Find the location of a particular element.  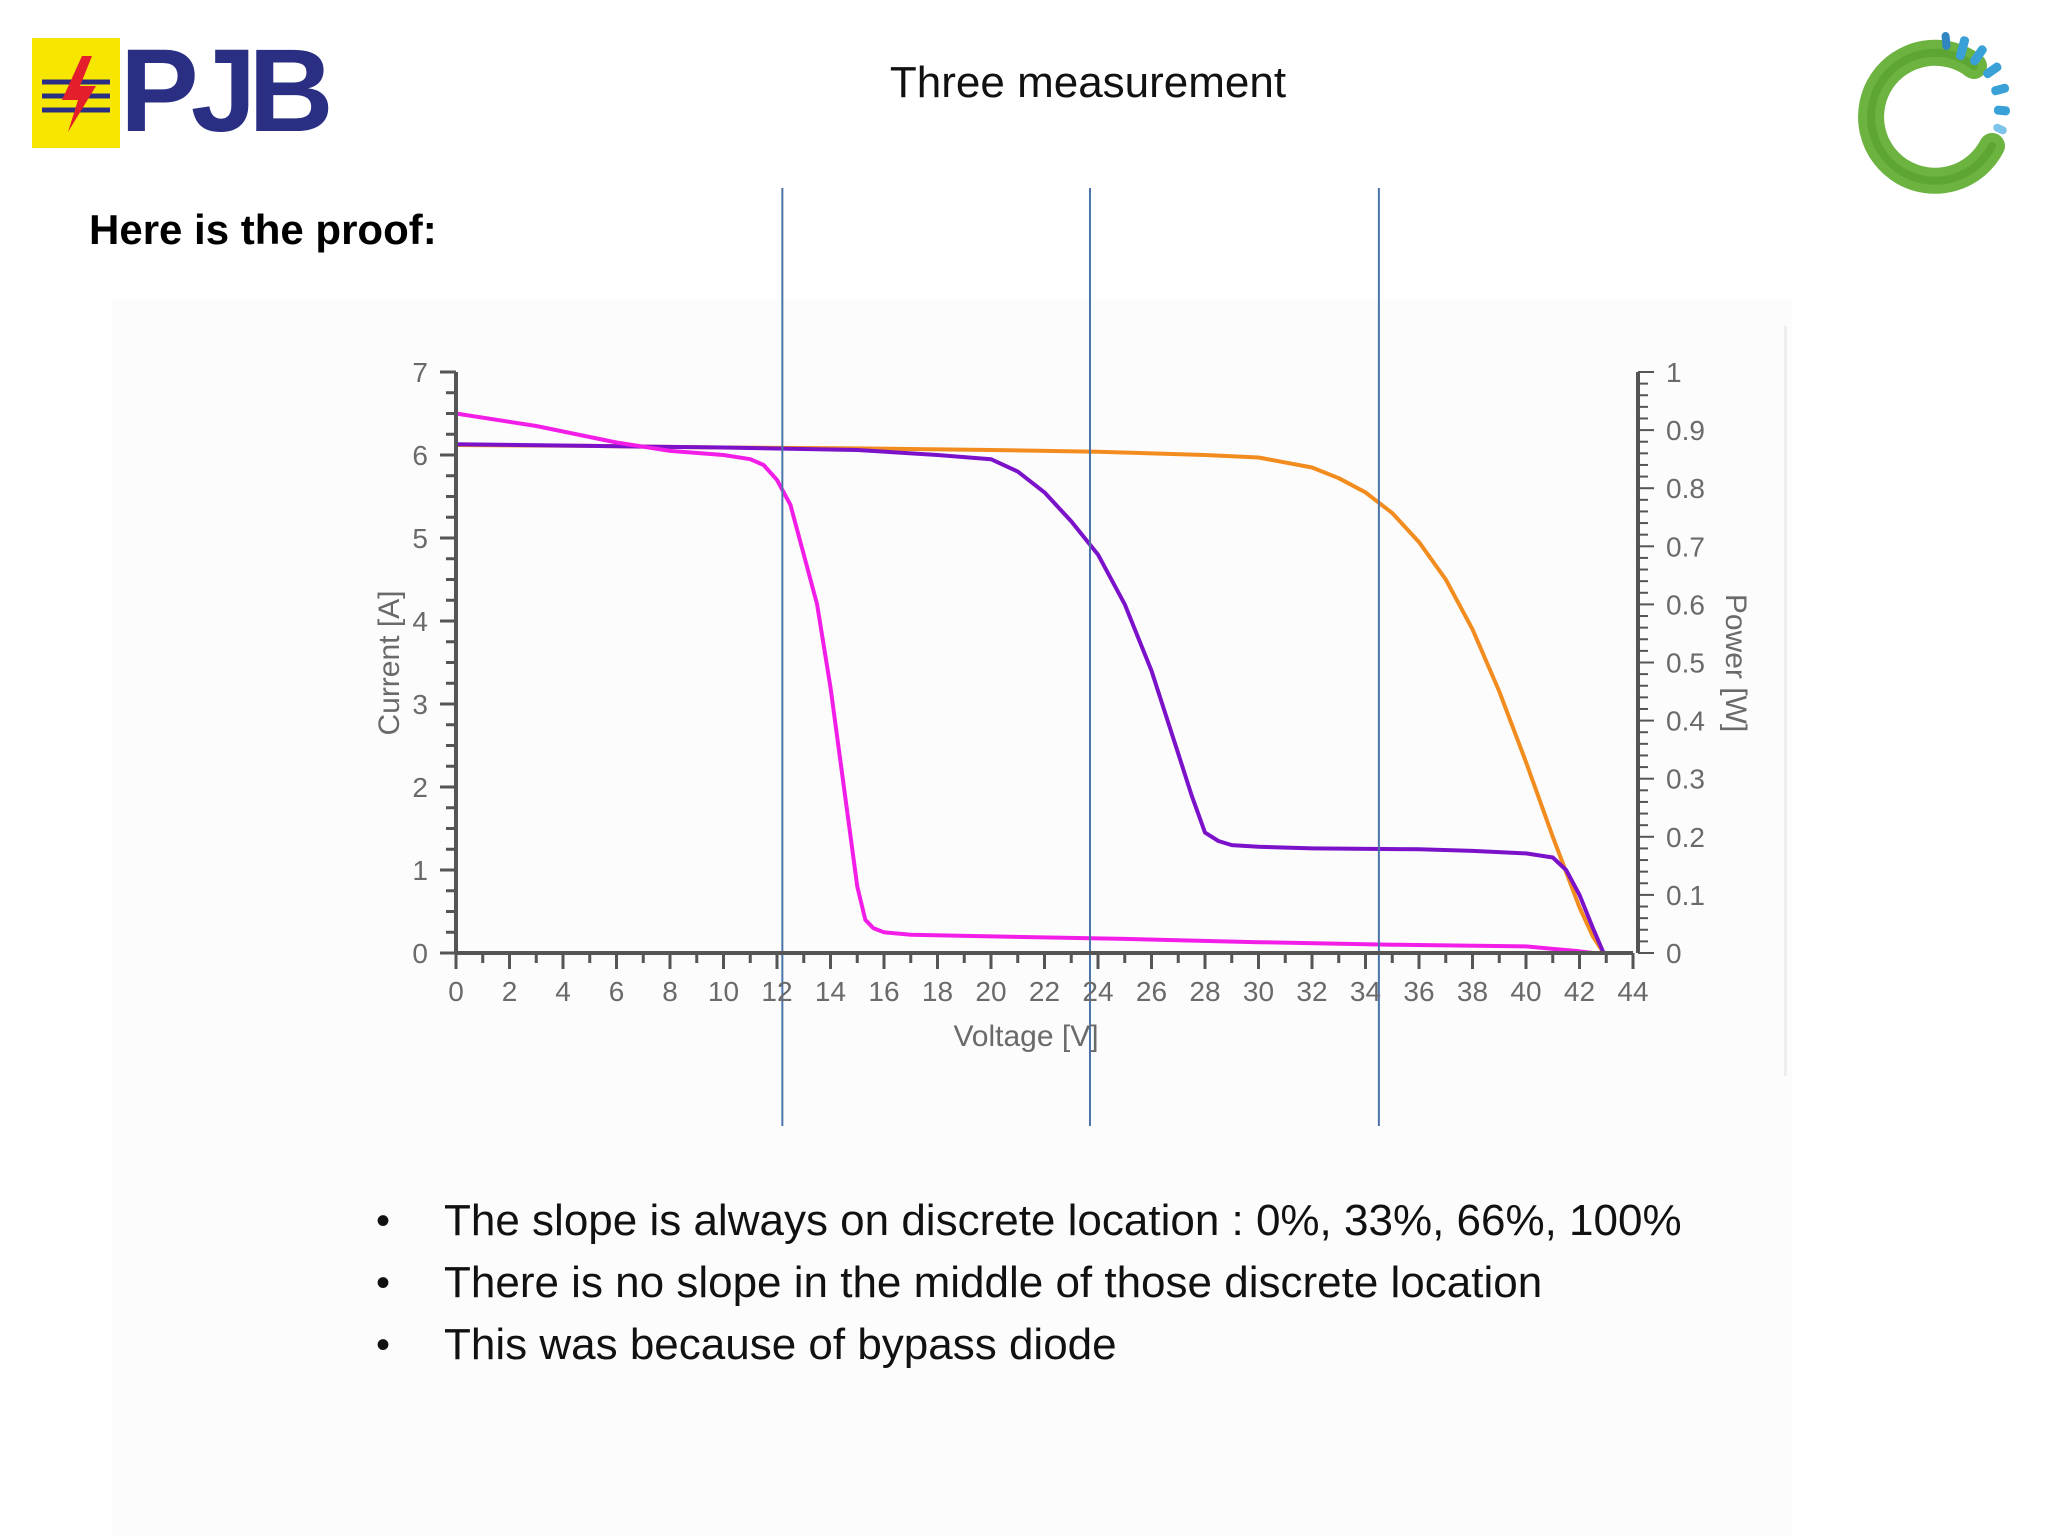

y2-tick-label: 0.5 is located at coordinates (1685, 663).